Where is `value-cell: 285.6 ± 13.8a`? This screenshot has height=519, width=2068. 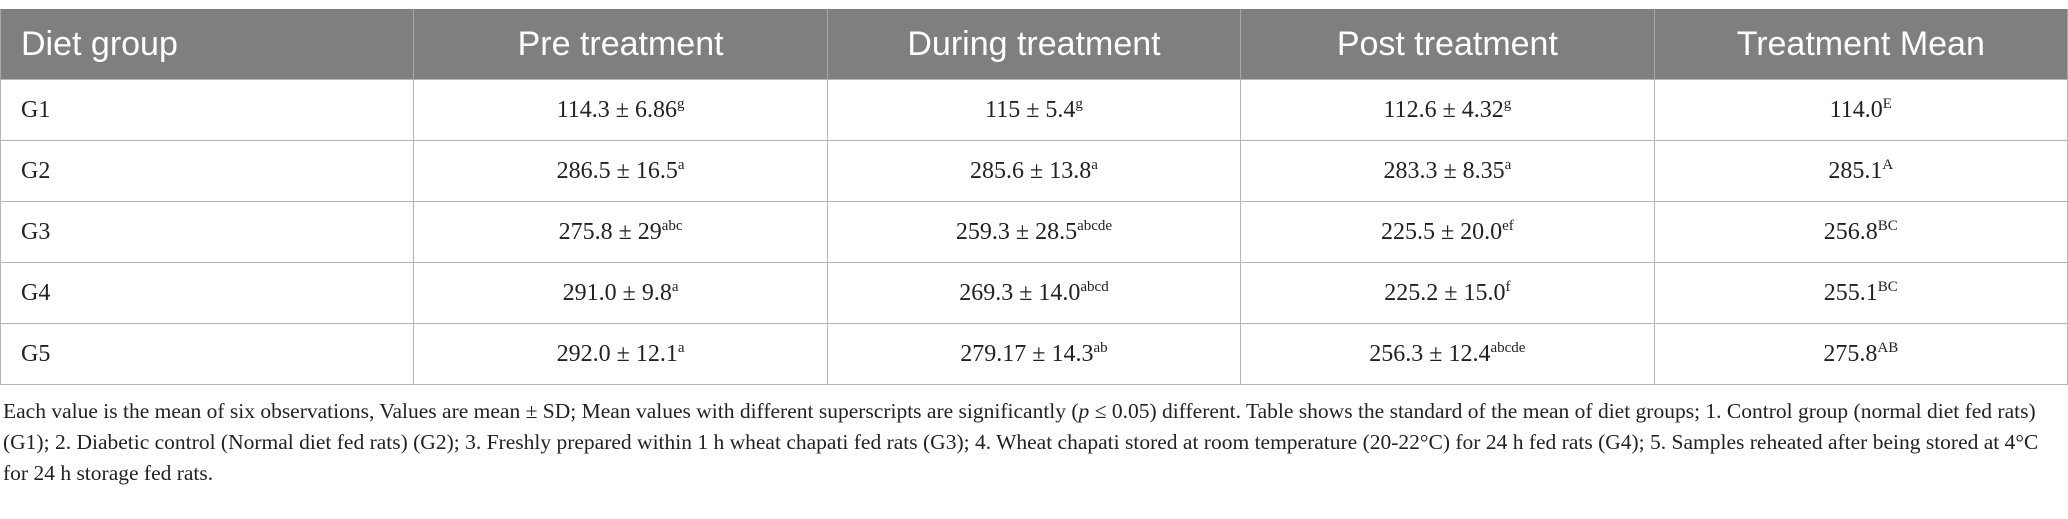
value-cell: 285.6 ± 13.8a is located at coordinates (1034, 171).